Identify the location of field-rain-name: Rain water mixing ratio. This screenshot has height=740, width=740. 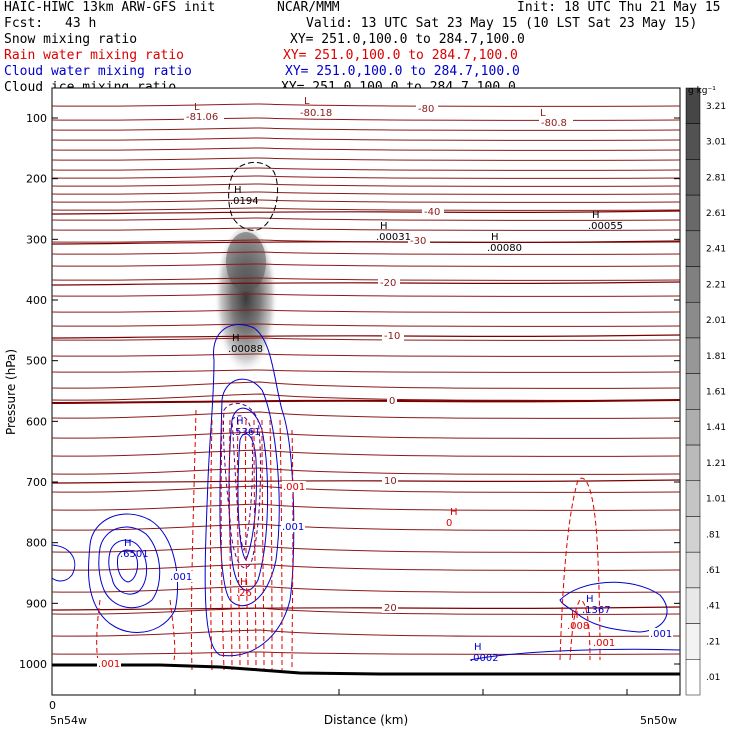
(94, 55).